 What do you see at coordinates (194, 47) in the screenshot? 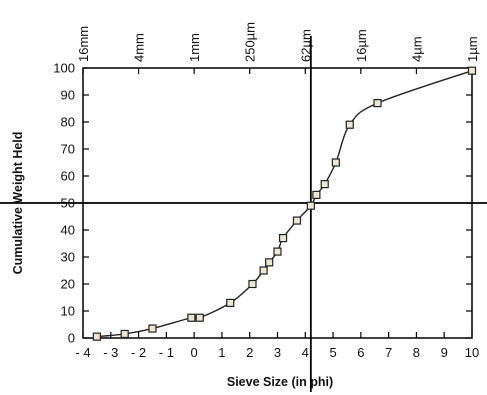
I see `top-size-label: 1mm` at bounding box center [194, 47].